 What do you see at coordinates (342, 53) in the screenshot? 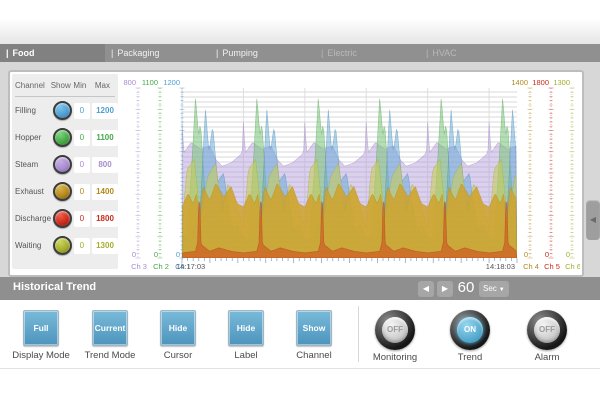
I see `tab-label: Electric` at bounding box center [342, 53].